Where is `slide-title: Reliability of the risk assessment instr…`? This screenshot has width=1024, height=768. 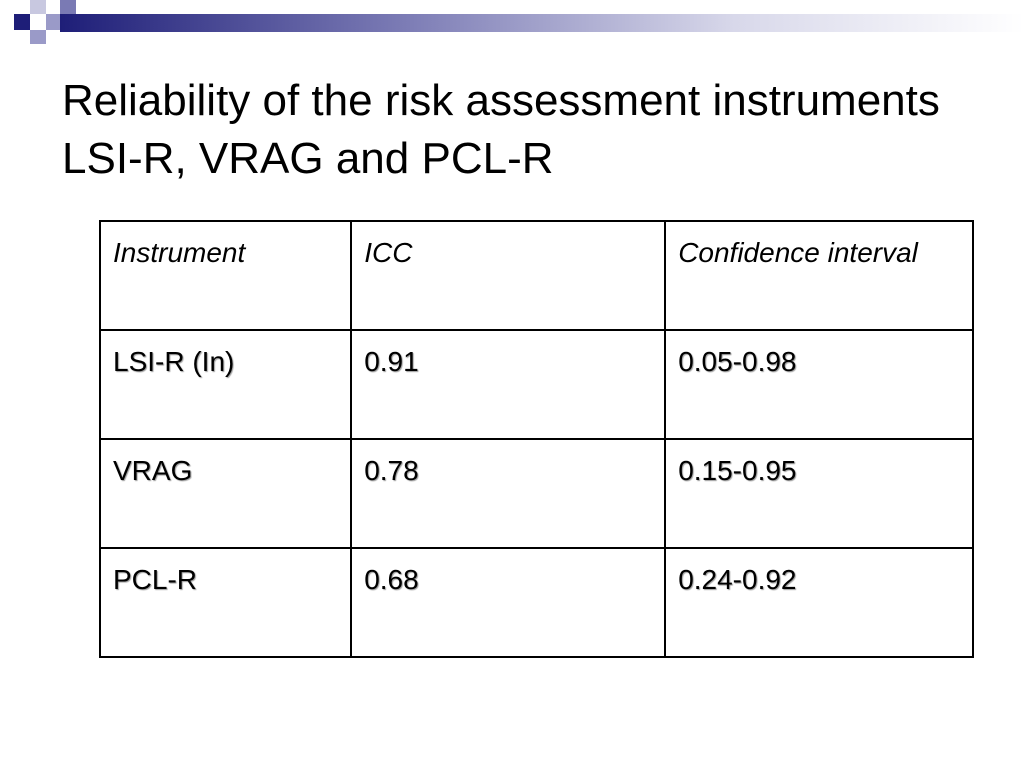 slide-title: Reliability of the risk assessment instr… is located at coordinates (501, 129).